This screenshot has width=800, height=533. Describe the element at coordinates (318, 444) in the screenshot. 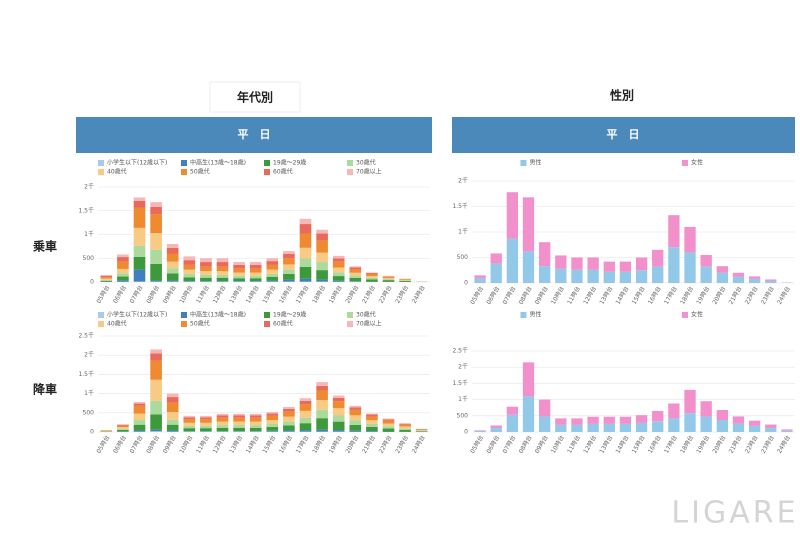

I see `x-tick-label: 18時台` at that location.